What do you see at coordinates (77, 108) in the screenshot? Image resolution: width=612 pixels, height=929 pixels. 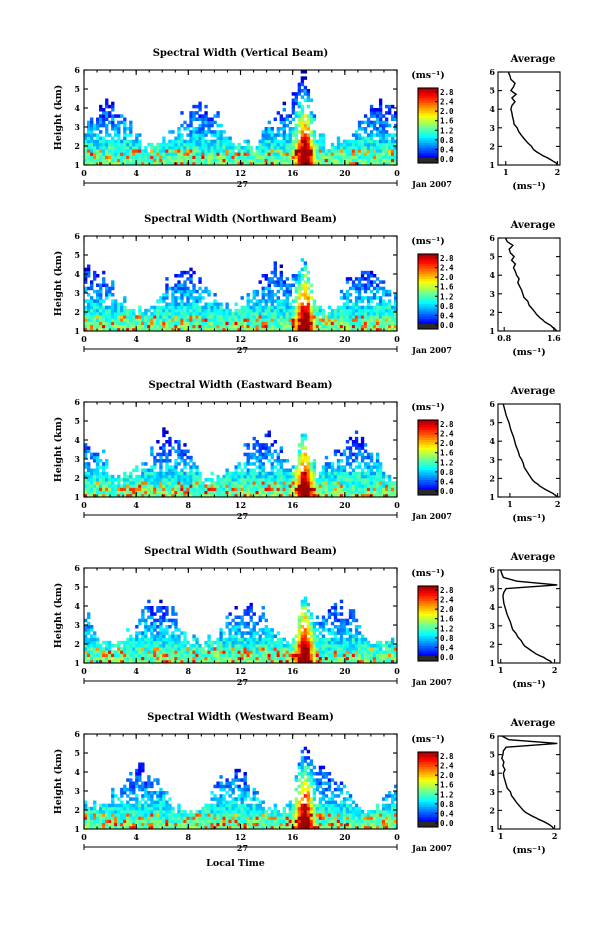 I see `y-tick-label: 4` at bounding box center [77, 108].